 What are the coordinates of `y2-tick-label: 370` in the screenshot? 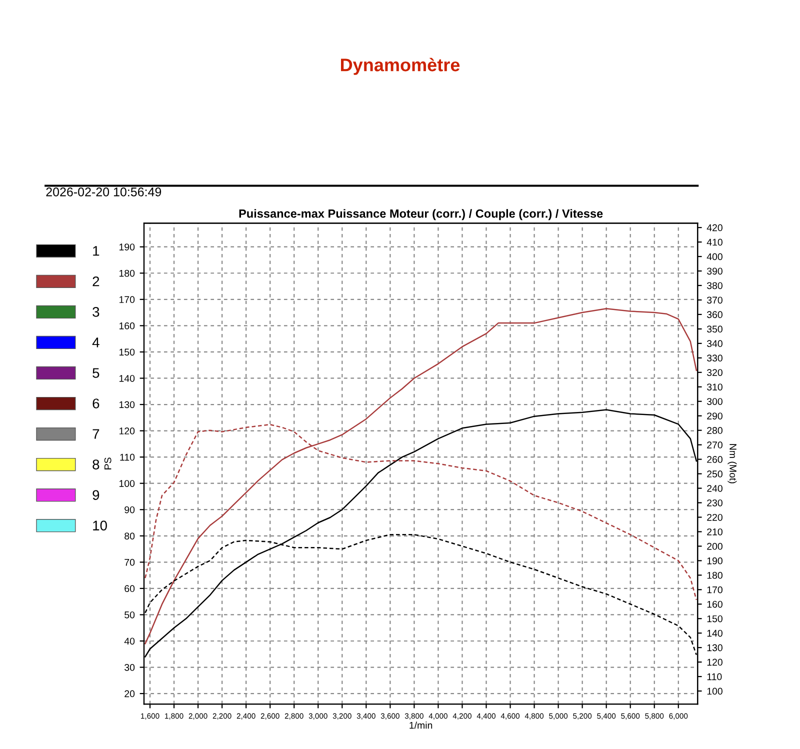 It's located at (714, 300).